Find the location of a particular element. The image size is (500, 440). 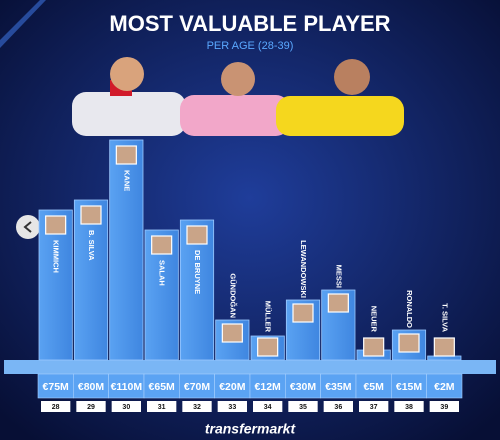

carousel-arrow is located at coordinates (27, 227).